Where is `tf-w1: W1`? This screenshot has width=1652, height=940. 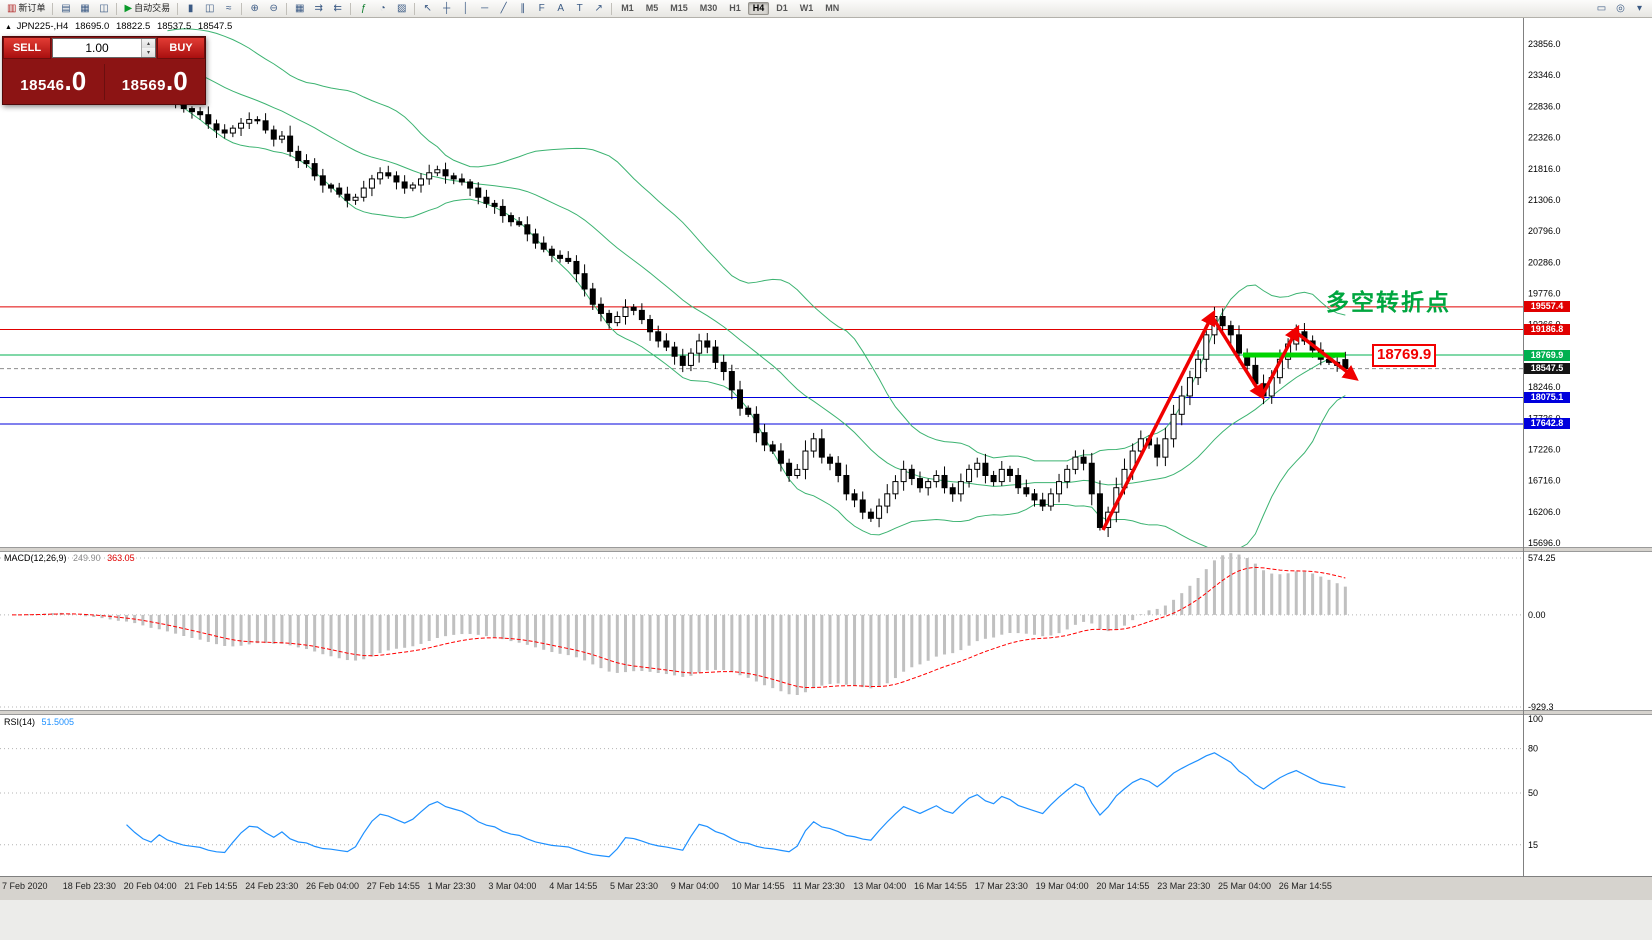
tf-w1: W1 is located at coordinates (807, 9).